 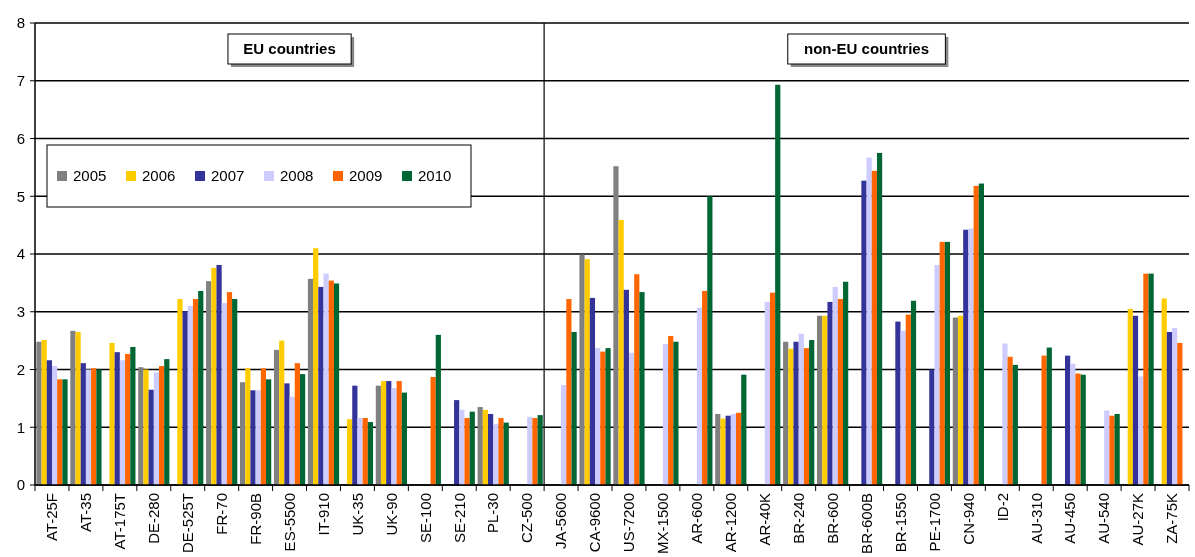 I want to click on annotation: non-EU countries, so click(x=867, y=49).